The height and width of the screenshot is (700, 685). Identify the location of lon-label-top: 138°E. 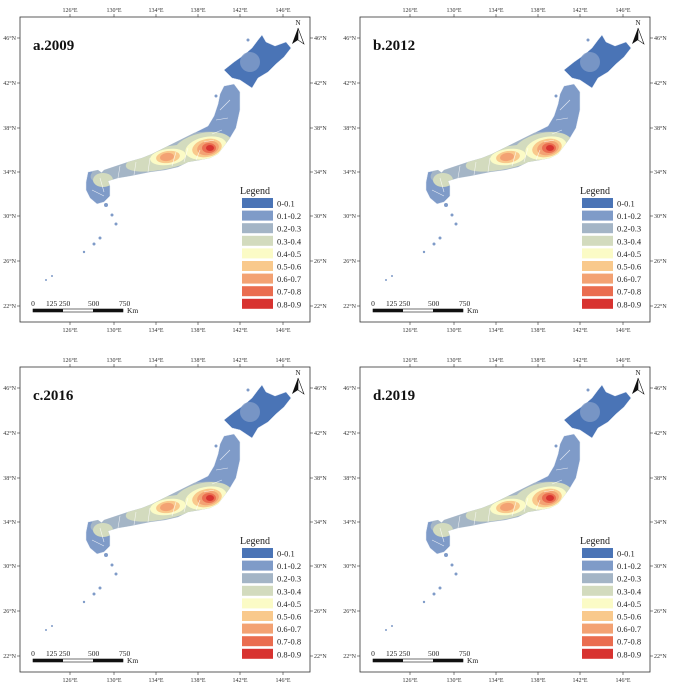
(537, 360).